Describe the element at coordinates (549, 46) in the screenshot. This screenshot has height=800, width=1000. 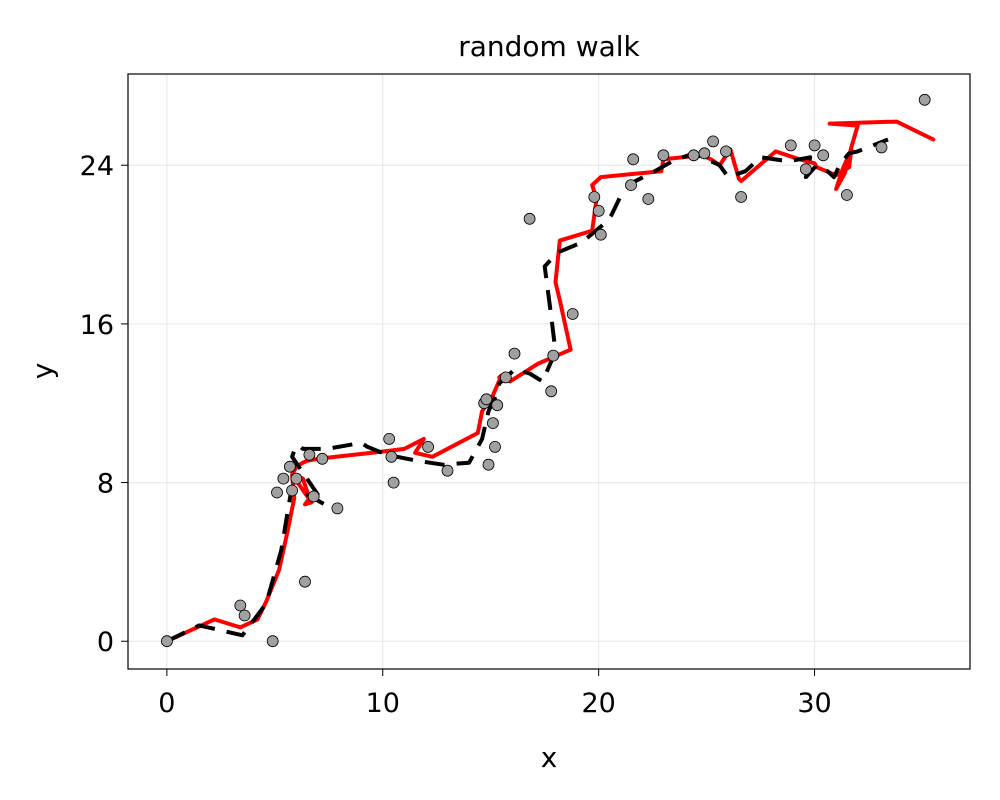
I see `chart-title: random walk` at that location.